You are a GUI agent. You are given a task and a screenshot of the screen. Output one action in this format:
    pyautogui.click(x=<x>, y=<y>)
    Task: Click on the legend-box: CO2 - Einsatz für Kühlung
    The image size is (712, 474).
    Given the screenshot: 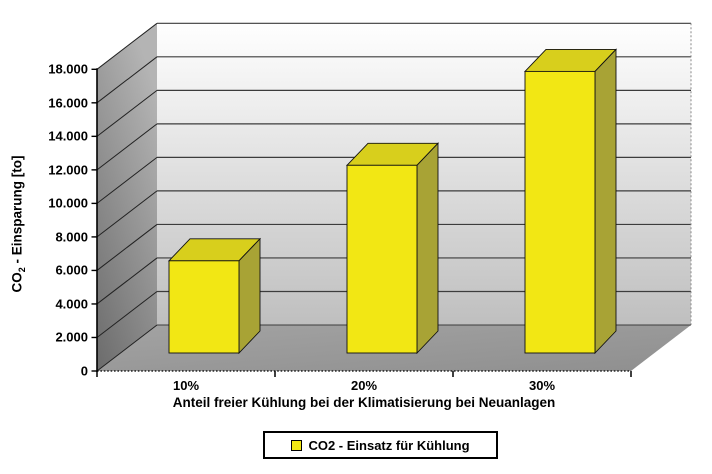 What is the action you would take?
    pyautogui.click(x=380, y=445)
    